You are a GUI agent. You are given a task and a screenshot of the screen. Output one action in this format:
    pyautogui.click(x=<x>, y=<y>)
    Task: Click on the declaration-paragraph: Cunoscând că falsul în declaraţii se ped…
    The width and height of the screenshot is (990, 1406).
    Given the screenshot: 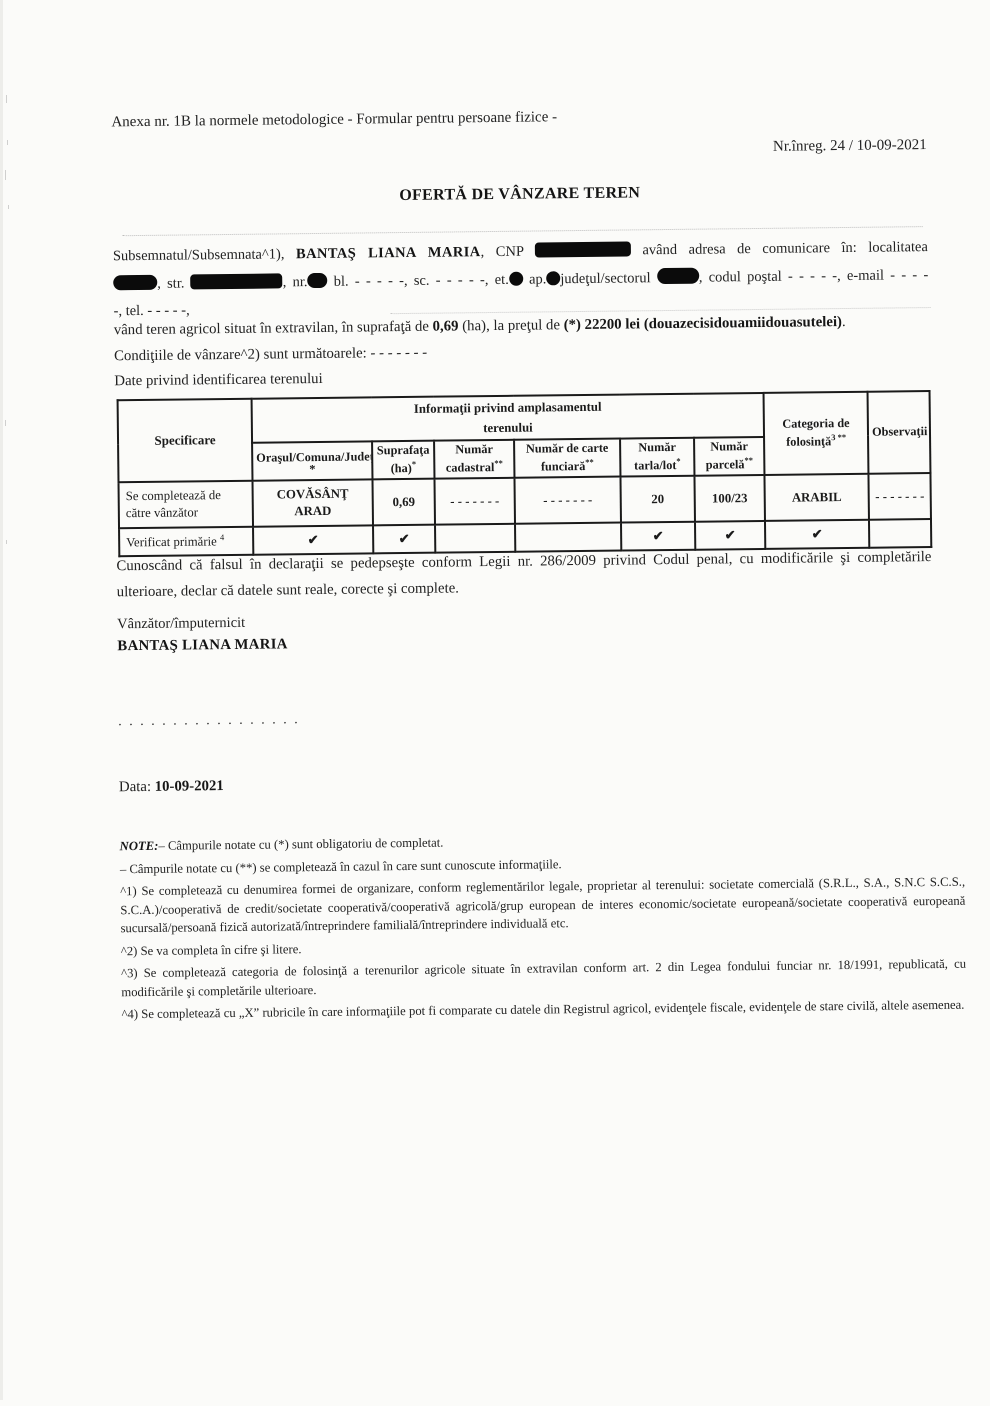 What is the action you would take?
    pyautogui.click(x=524, y=575)
    